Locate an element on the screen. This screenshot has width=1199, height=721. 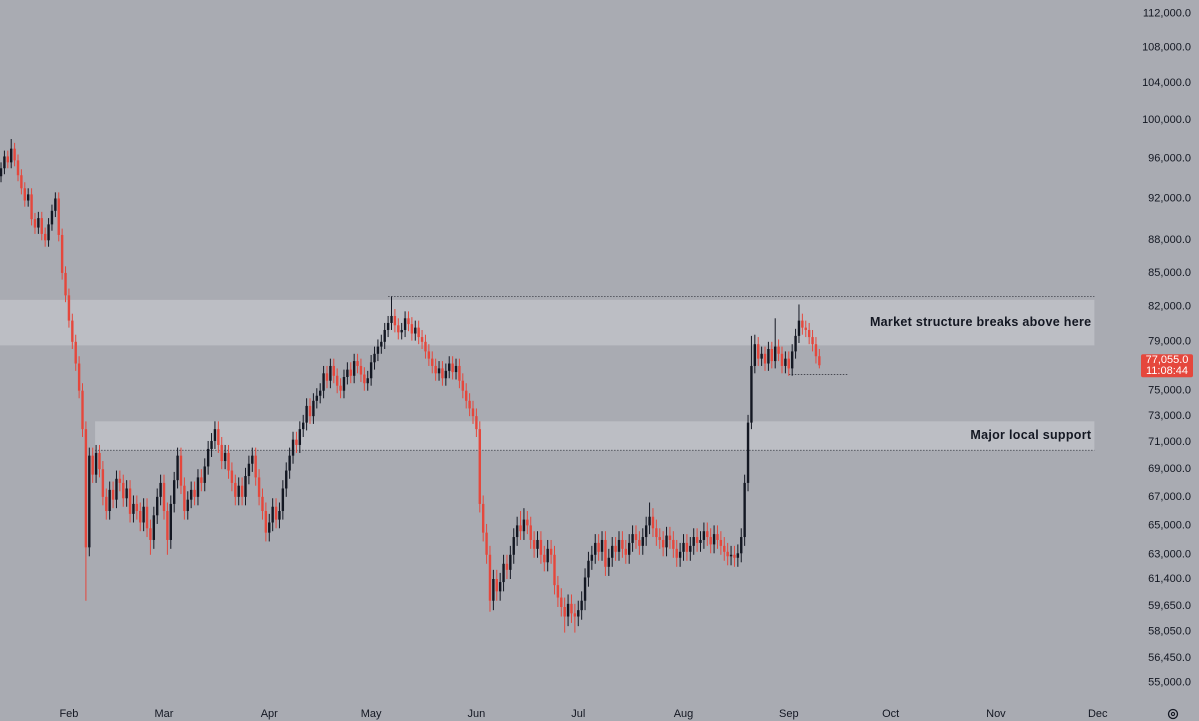
x-tick-label: Mar is located at coordinates (164, 714).